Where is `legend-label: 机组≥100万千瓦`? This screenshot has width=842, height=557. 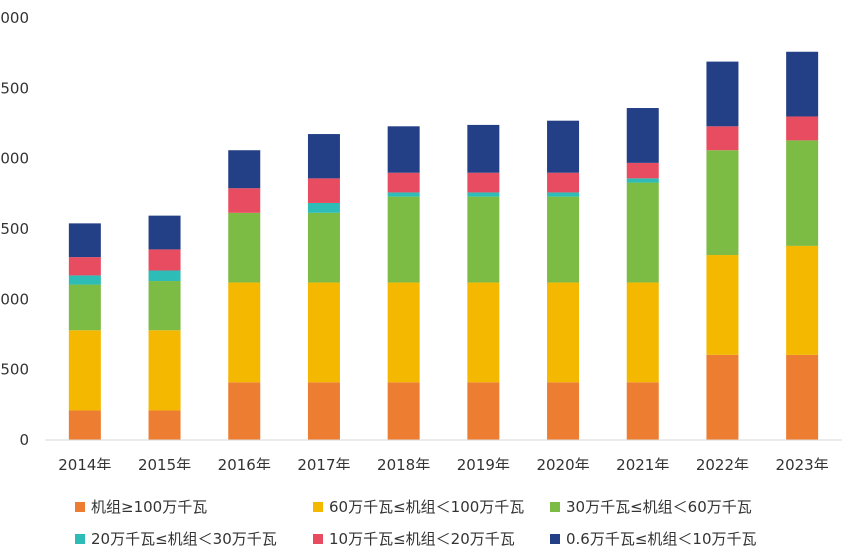 legend-label: 机组≥100万千瓦 is located at coordinates (149, 507).